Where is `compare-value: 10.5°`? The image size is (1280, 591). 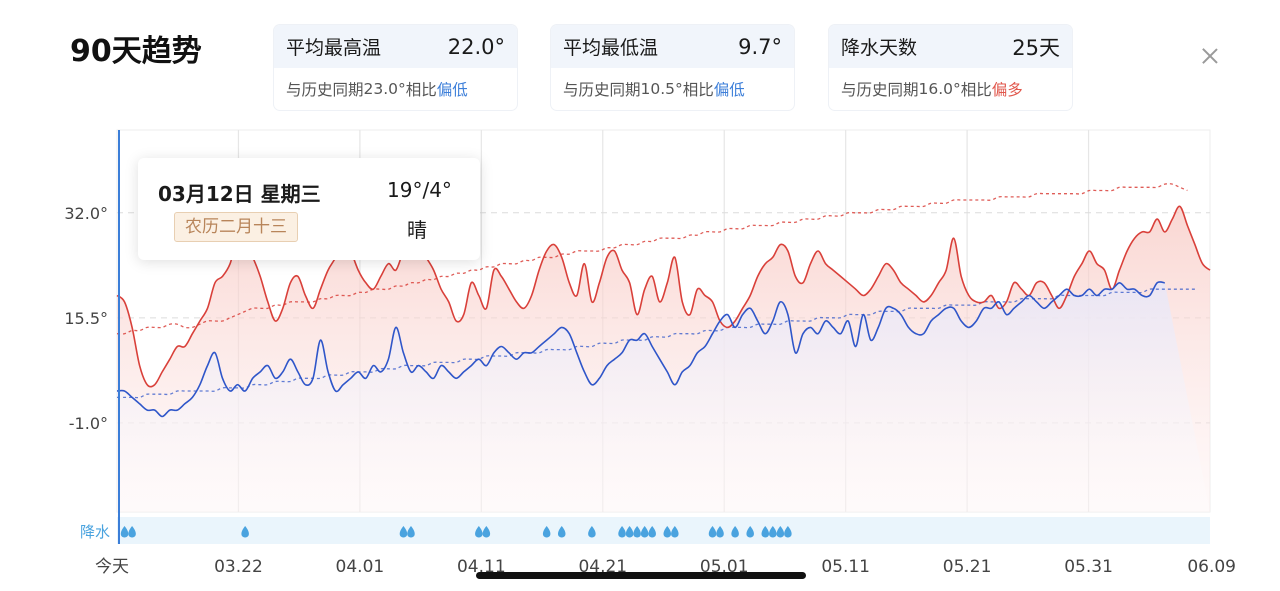 compare-value: 10.5° is located at coordinates (661, 89).